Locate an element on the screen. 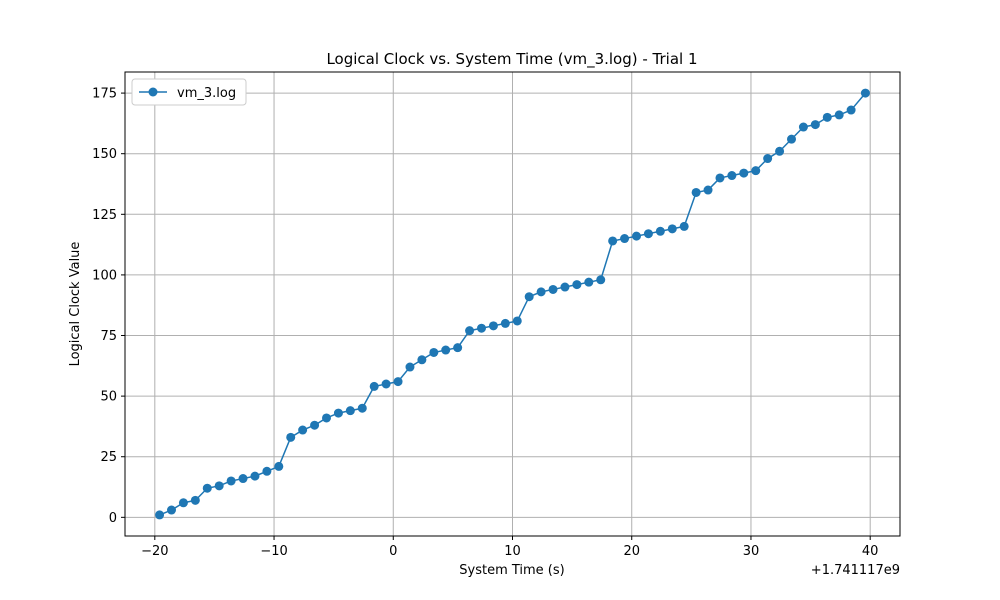 Image resolution: width=1000 pixels, height=600 pixels. x-offset-label: +1.741117e9 is located at coordinates (855, 570).